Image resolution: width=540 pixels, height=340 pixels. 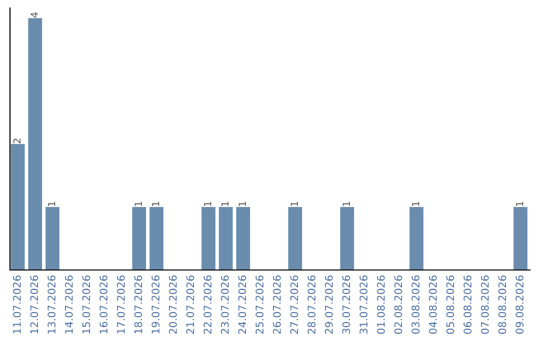 What do you see at coordinates (16, 305) in the screenshot?
I see `x-tick-label: 11.07.2026` at bounding box center [16, 305].